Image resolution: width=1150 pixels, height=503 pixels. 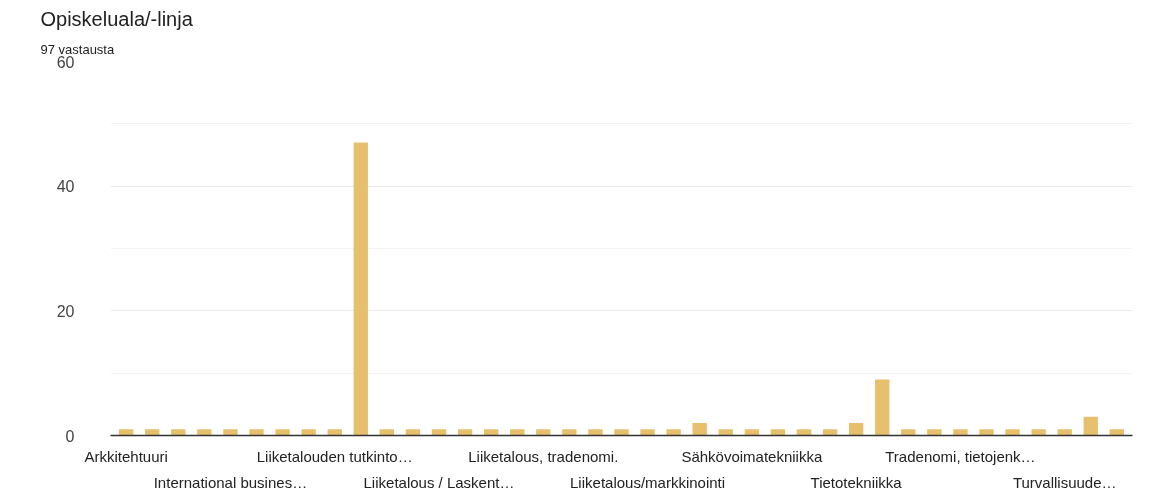 I want to click on x-tick-label: Tietotekniikka, so click(x=856, y=482).